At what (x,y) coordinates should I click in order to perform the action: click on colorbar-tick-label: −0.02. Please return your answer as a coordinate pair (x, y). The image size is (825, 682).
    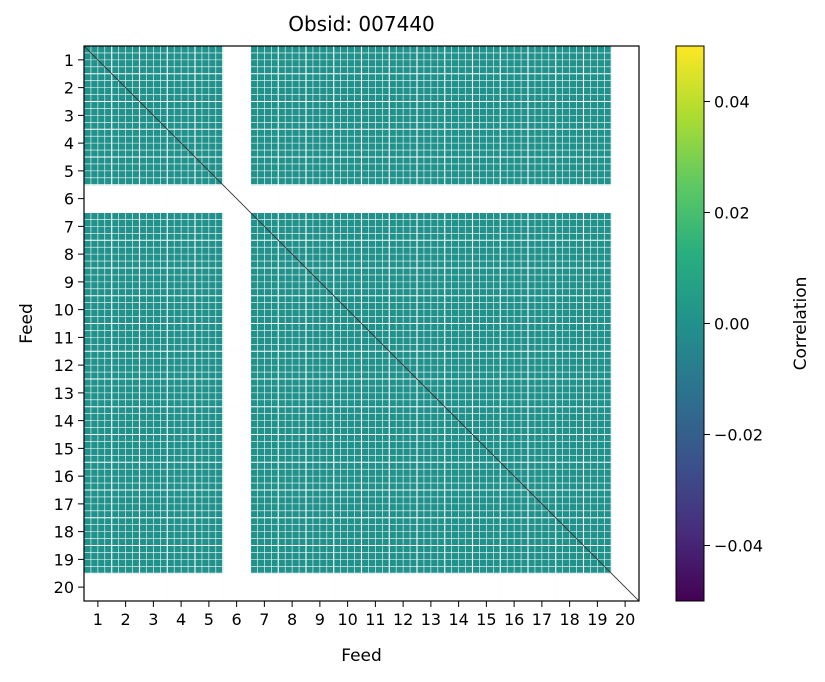
    Looking at the image, I should click on (738, 435).